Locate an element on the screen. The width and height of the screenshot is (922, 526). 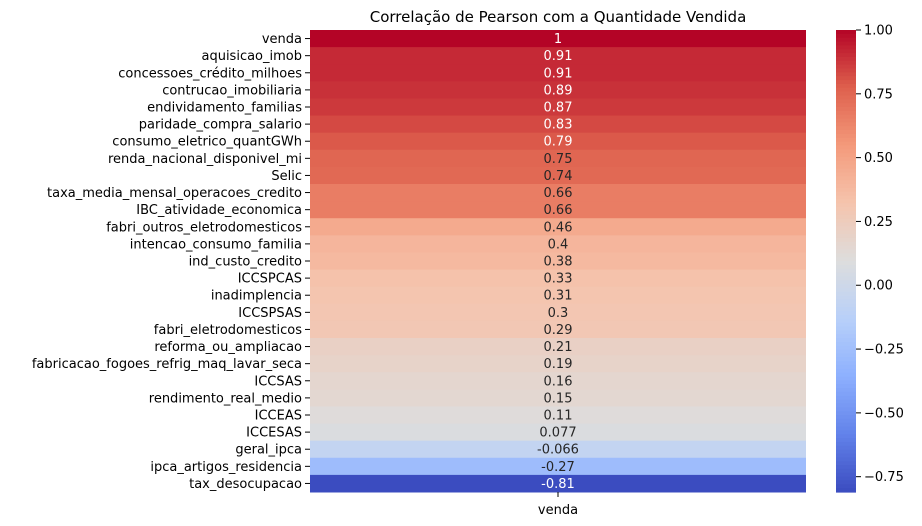
cell-value-label: 0.33 is located at coordinates (558, 279).